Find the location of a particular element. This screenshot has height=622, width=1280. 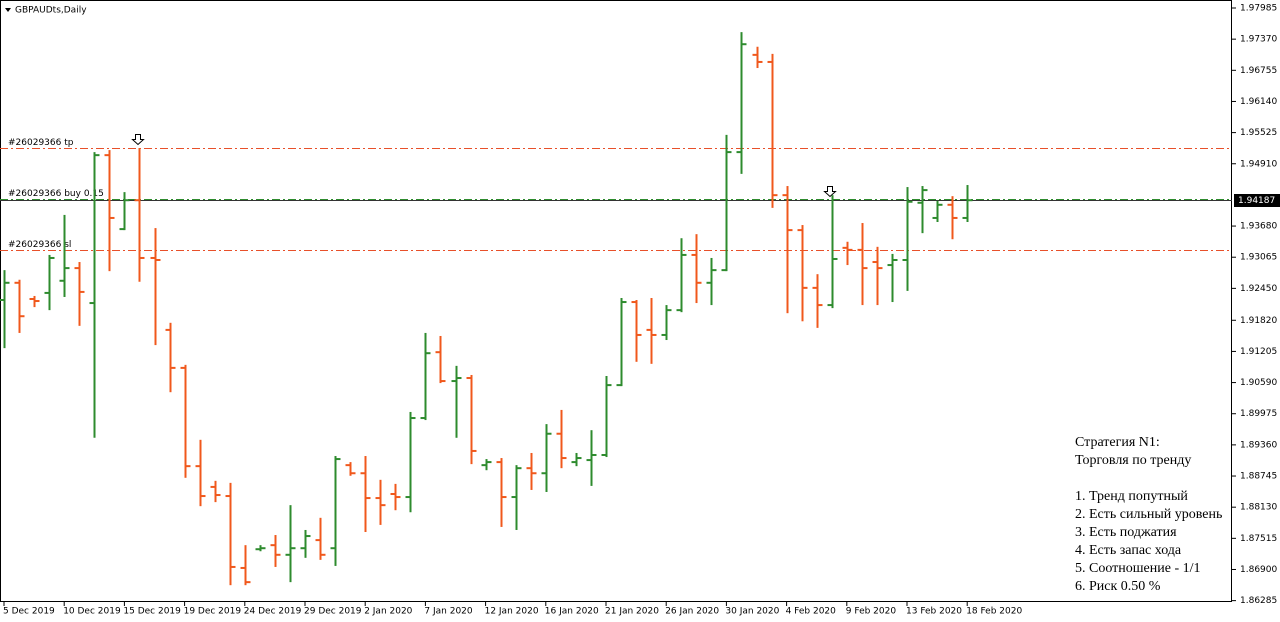

x-tick-label: 12 Jan 2020 is located at coordinates (512, 612).